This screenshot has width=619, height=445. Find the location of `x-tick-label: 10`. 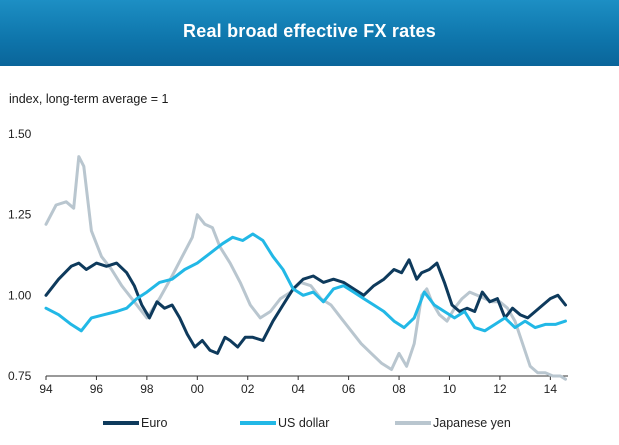

x-tick-label: 10 is located at coordinates (450, 389).